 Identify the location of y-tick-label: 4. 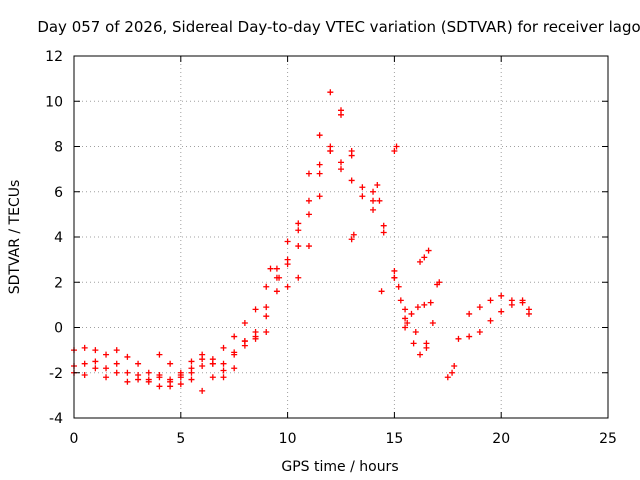
(58, 238).